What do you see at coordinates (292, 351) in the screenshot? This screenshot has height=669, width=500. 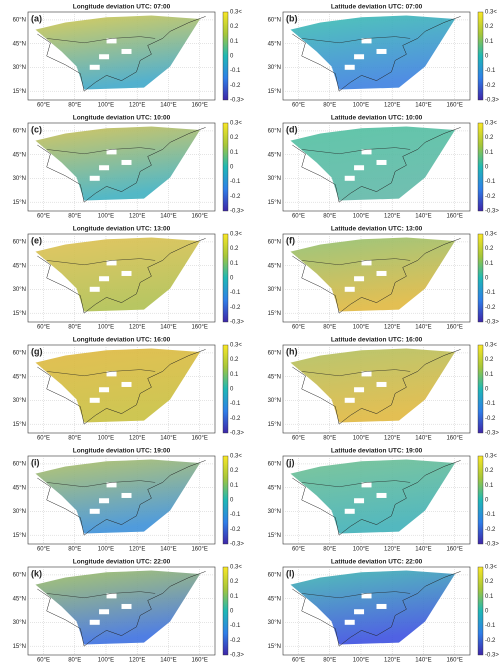 I see `panel-label: (h)` at bounding box center [292, 351].